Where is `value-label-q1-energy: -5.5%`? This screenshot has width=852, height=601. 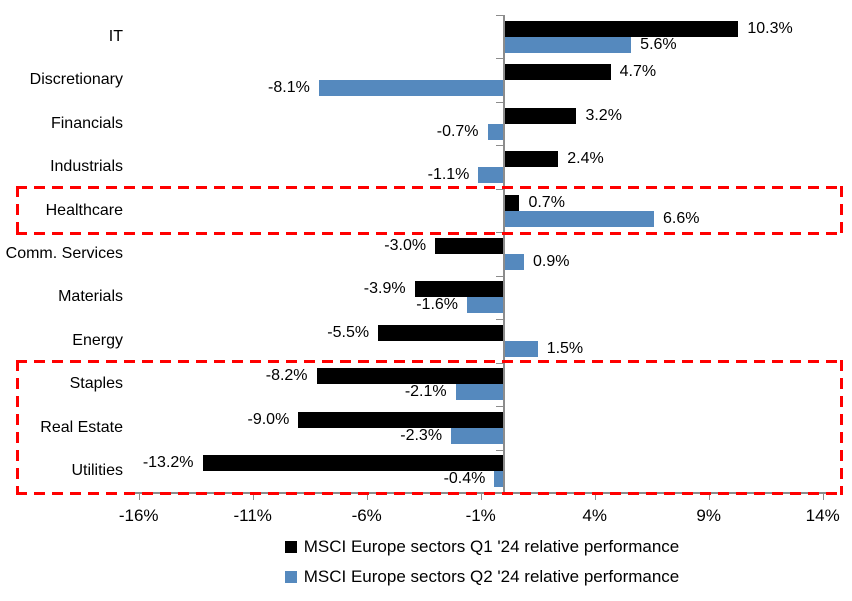 value-label-q1-energy: -5.5% is located at coordinates (348, 332).